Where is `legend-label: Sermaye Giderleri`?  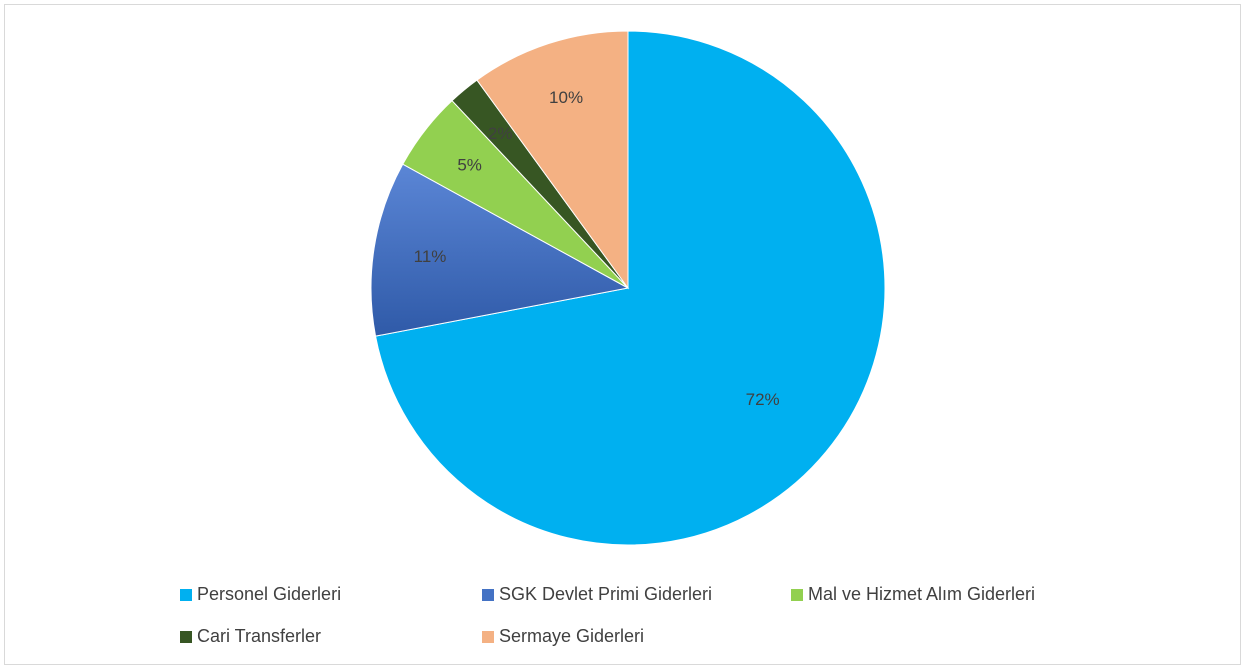
legend-label: Sermaye Giderleri is located at coordinates (572, 636).